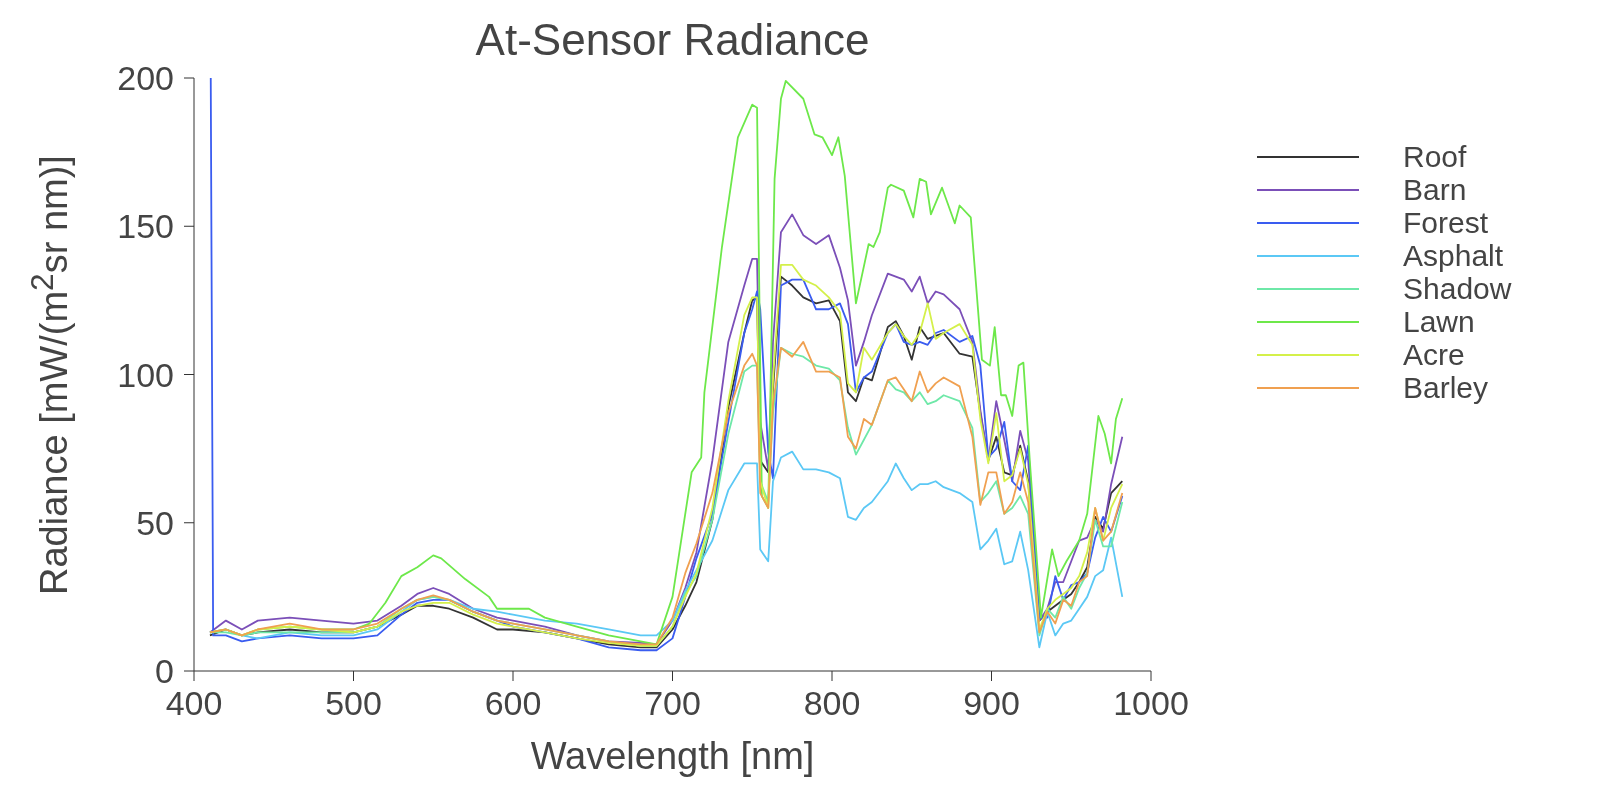 The image size is (1604, 792). What do you see at coordinates (1435, 156) in the screenshot?
I see `legend-label: Roof` at bounding box center [1435, 156].